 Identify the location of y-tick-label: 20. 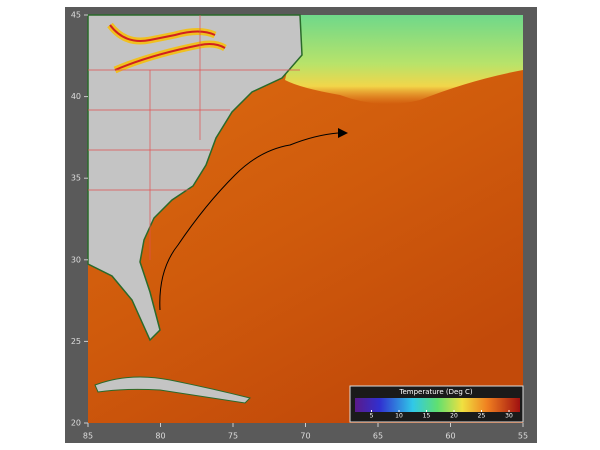
(76, 423).